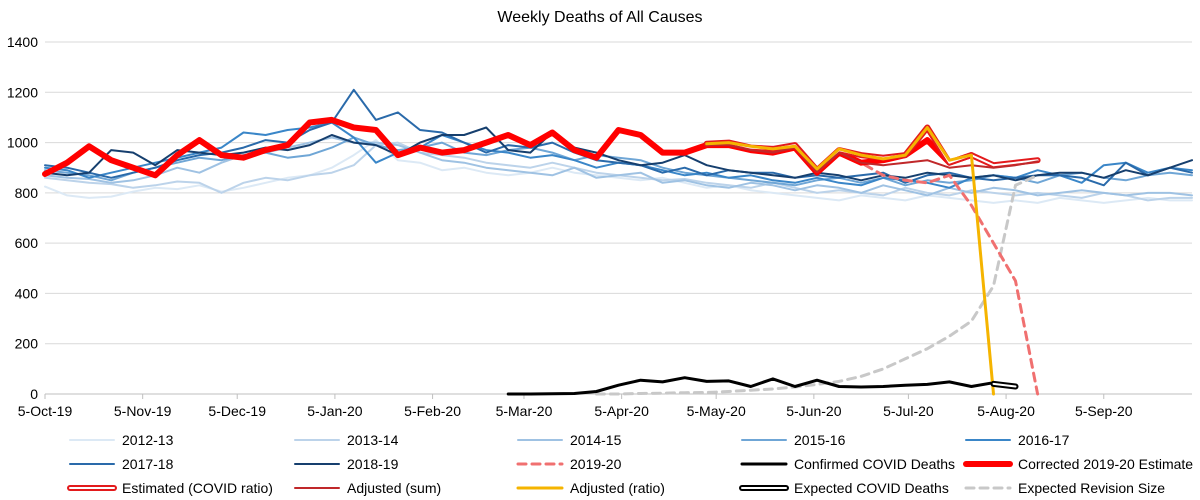  Describe the element at coordinates (569, 464) in the screenshot. I see `legend-item-2019-20: 2019-20` at that location.